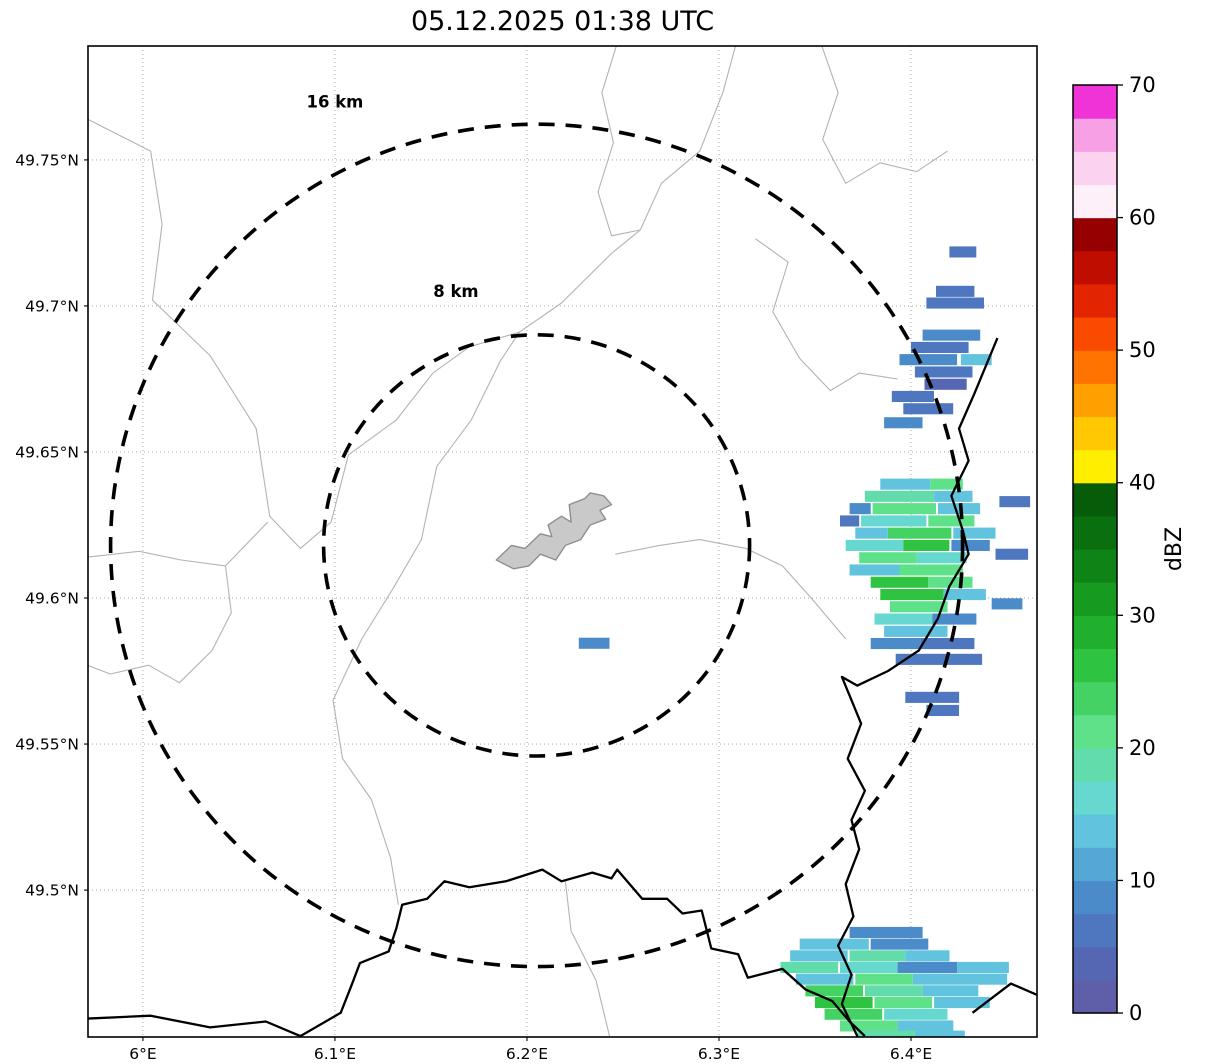 This screenshot has width=1207, height=1064. Describe the element at coordinates (335, 101) in the screenshot. I see `range-ring-label: 16 km` at that location.